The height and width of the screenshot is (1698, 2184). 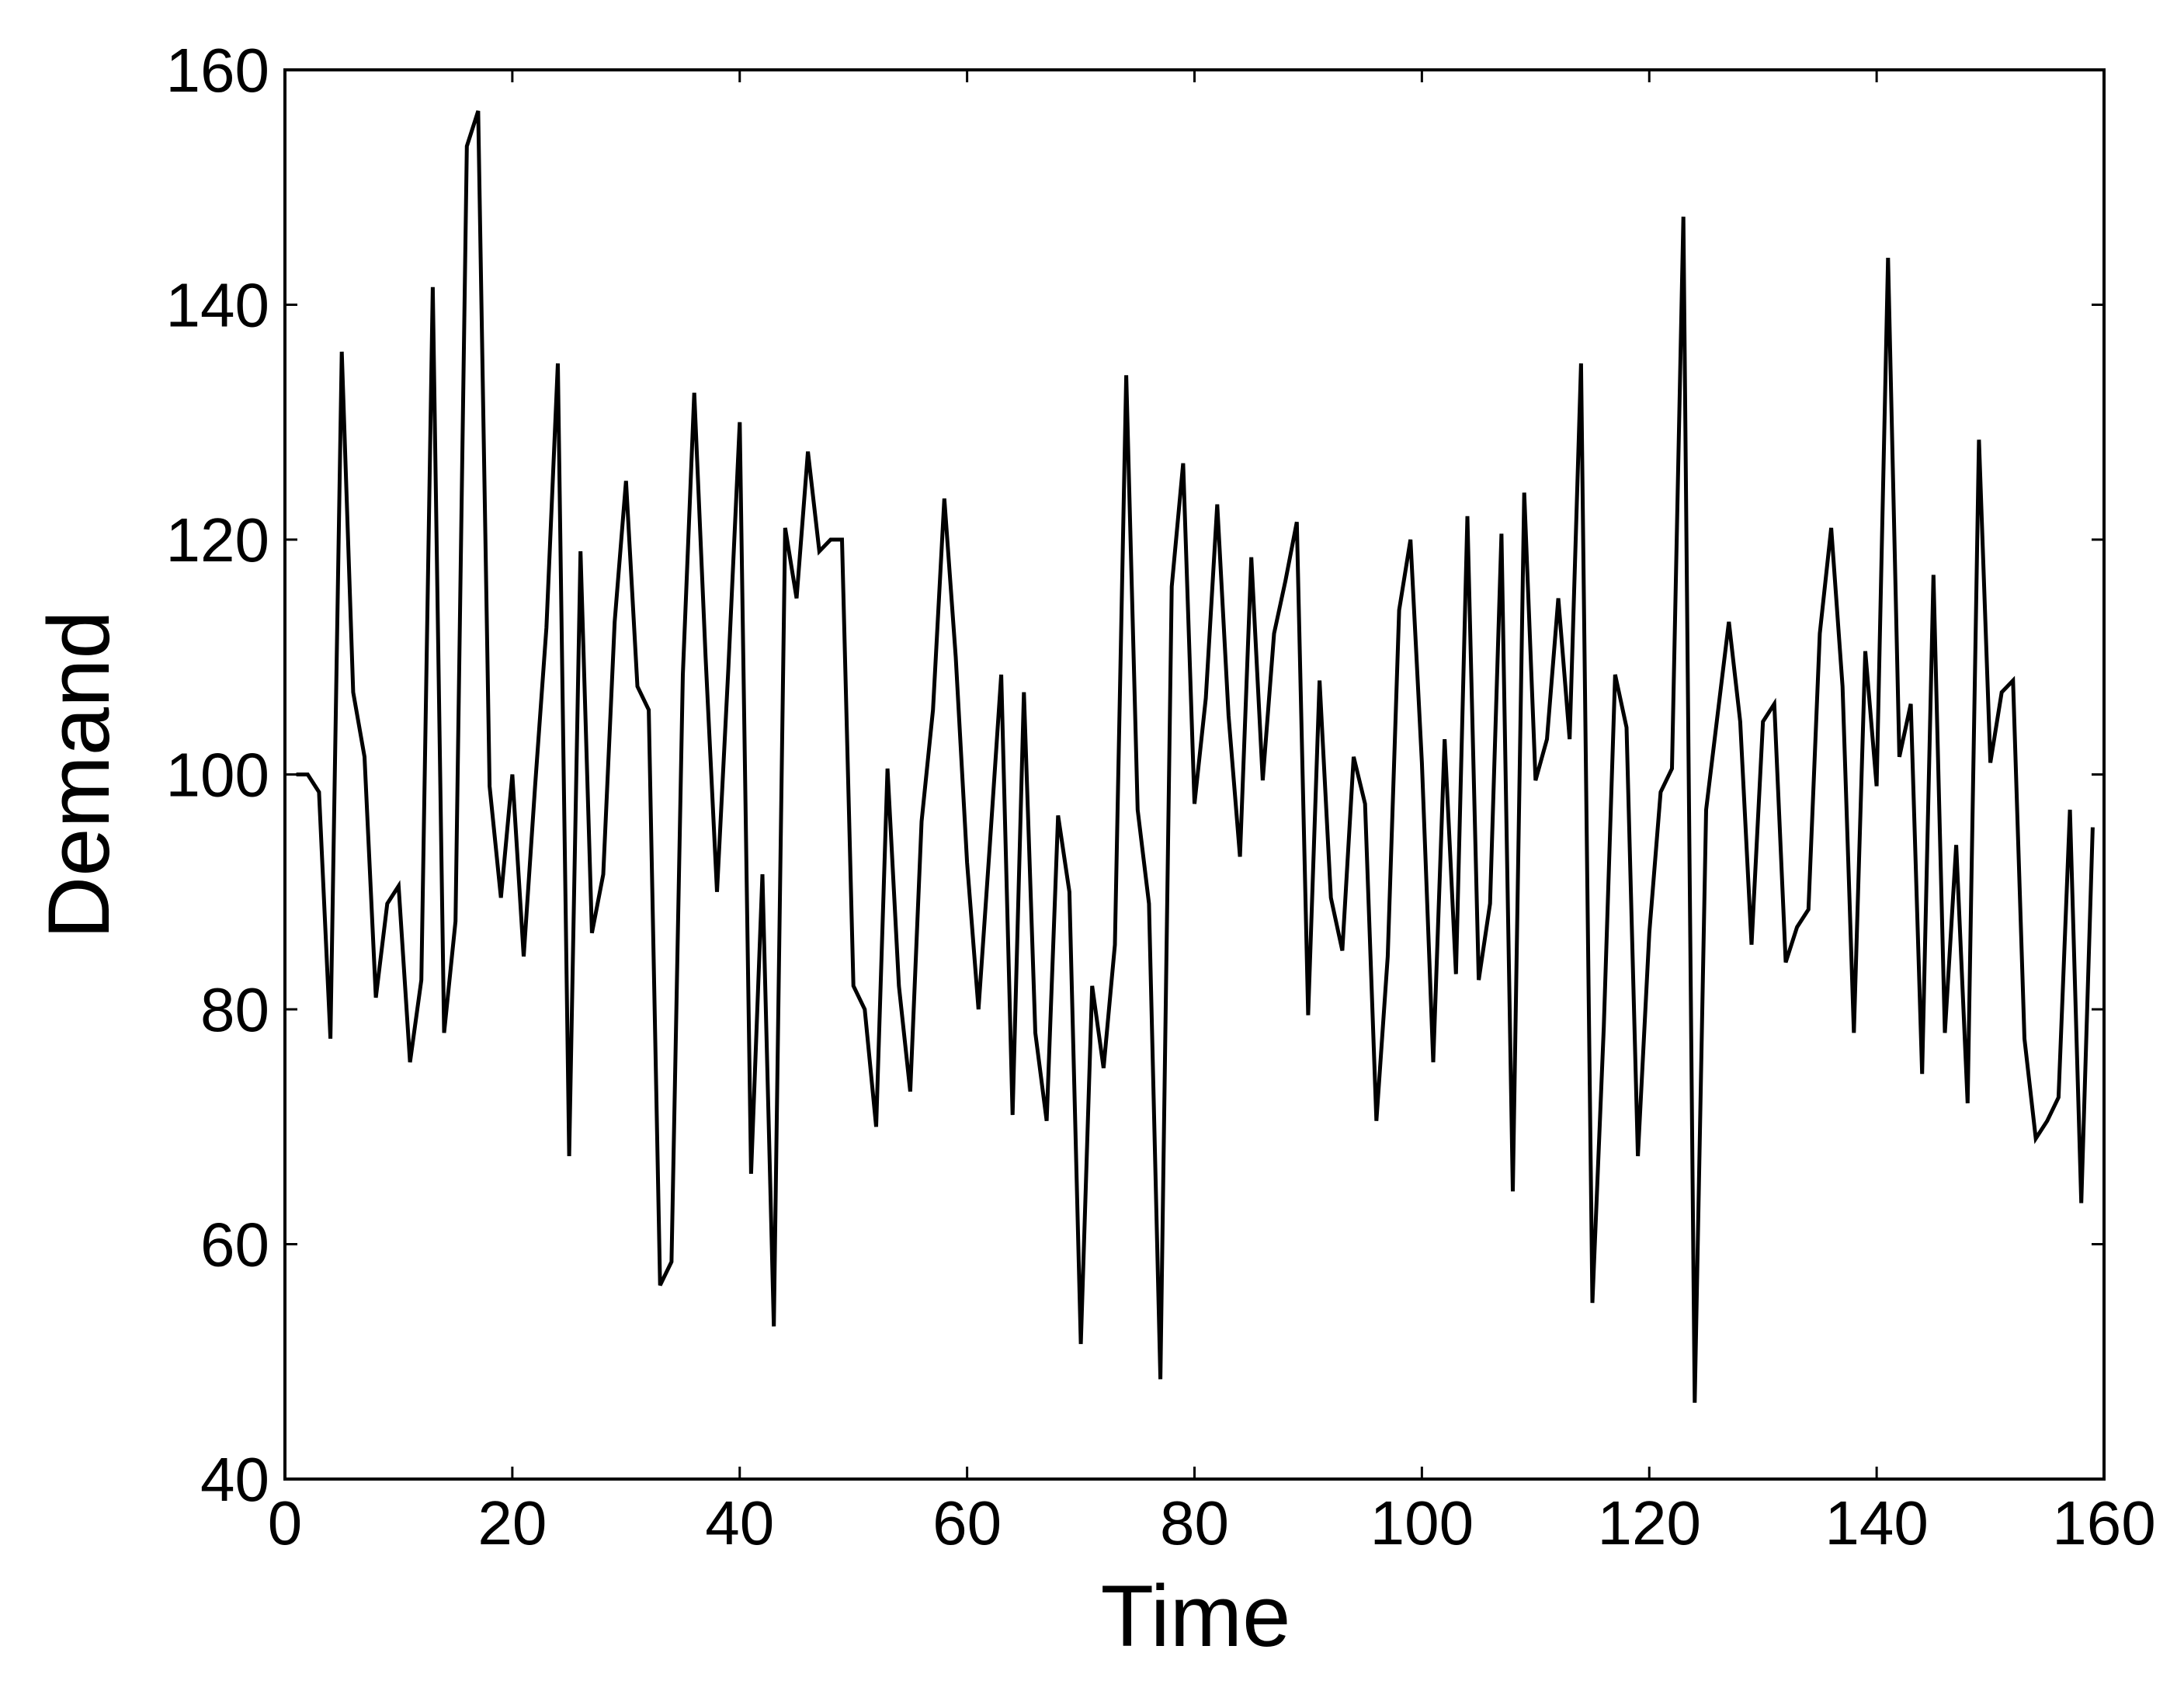 I want to click on y-tick-label: 140, so click(x=217, y=305).